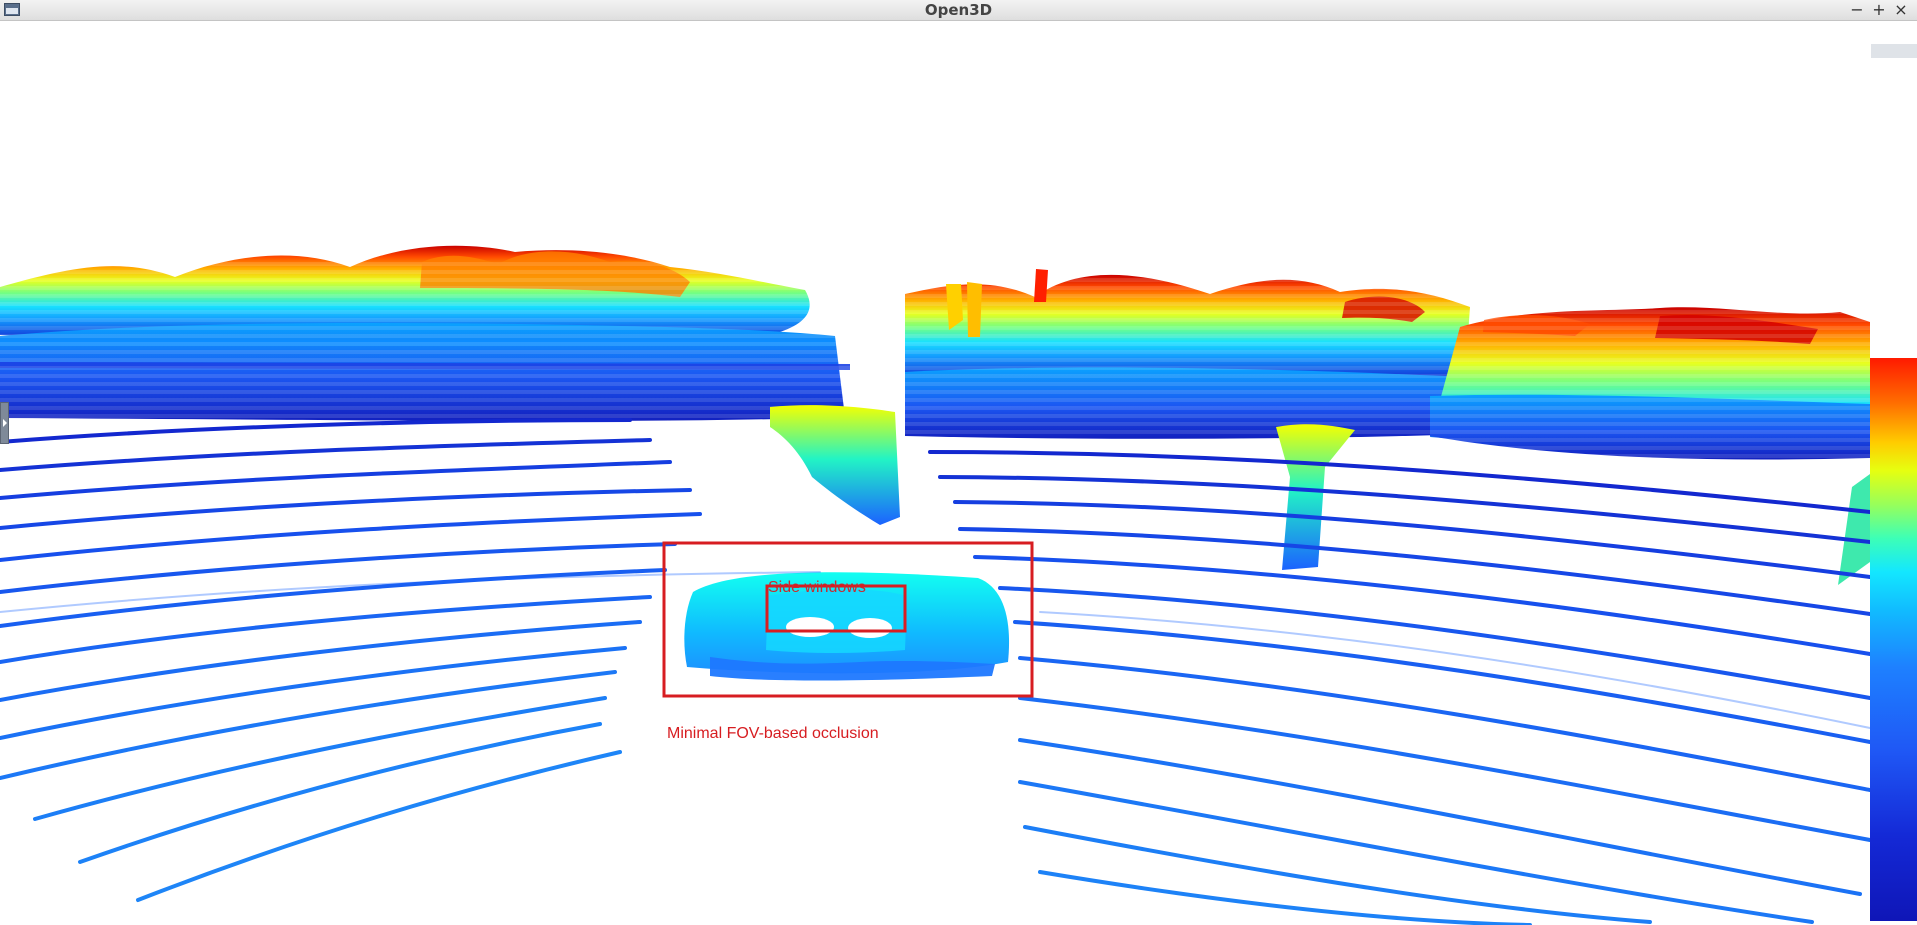 The image size is (1917, 925). Describe the element at coordinates (1879, 9) in the screenshot. I see `maximize-button: +` at that location.